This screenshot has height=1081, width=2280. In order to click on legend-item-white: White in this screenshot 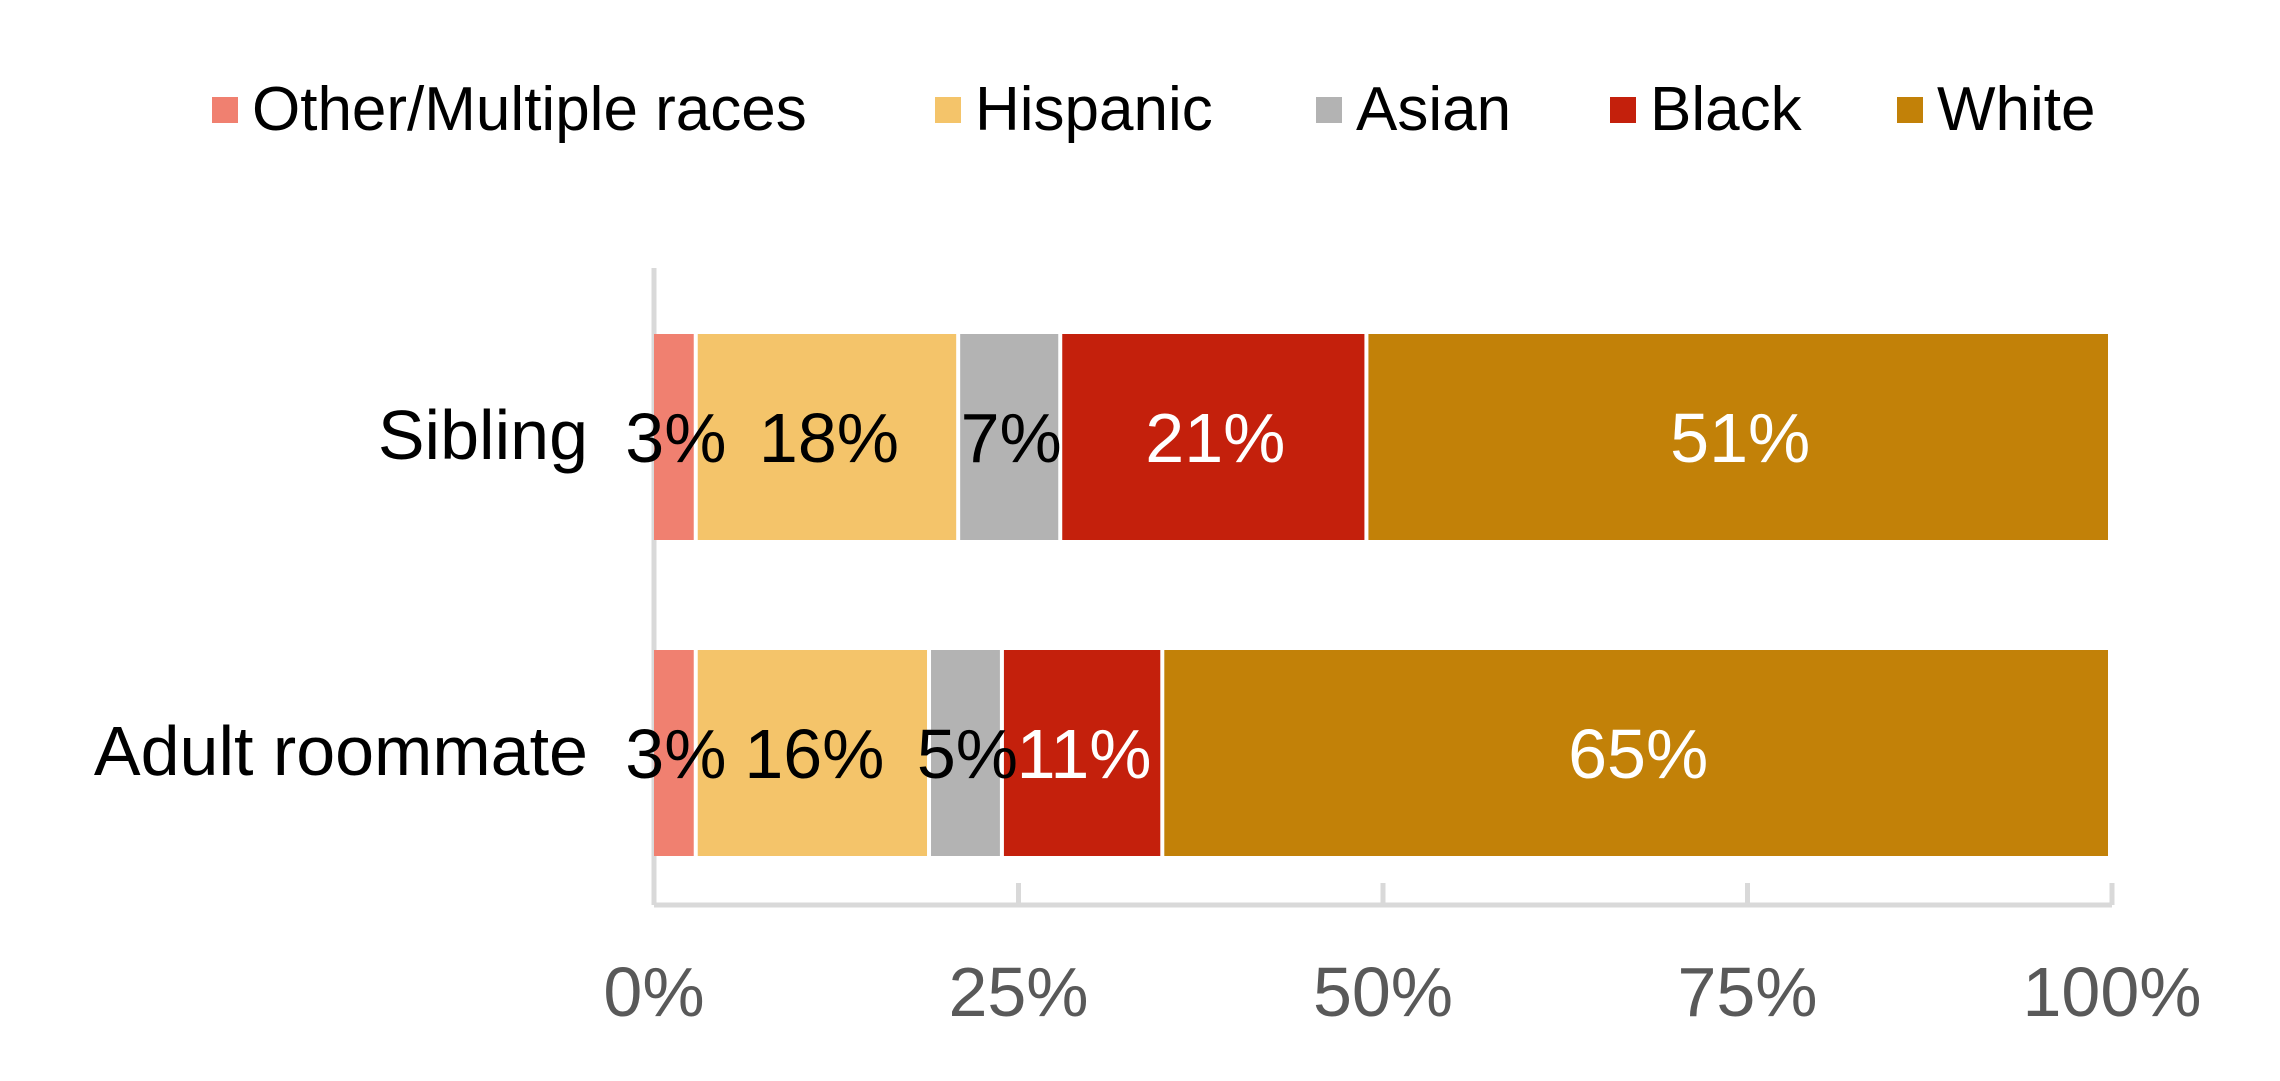, I will do `click(1996, 110)`.